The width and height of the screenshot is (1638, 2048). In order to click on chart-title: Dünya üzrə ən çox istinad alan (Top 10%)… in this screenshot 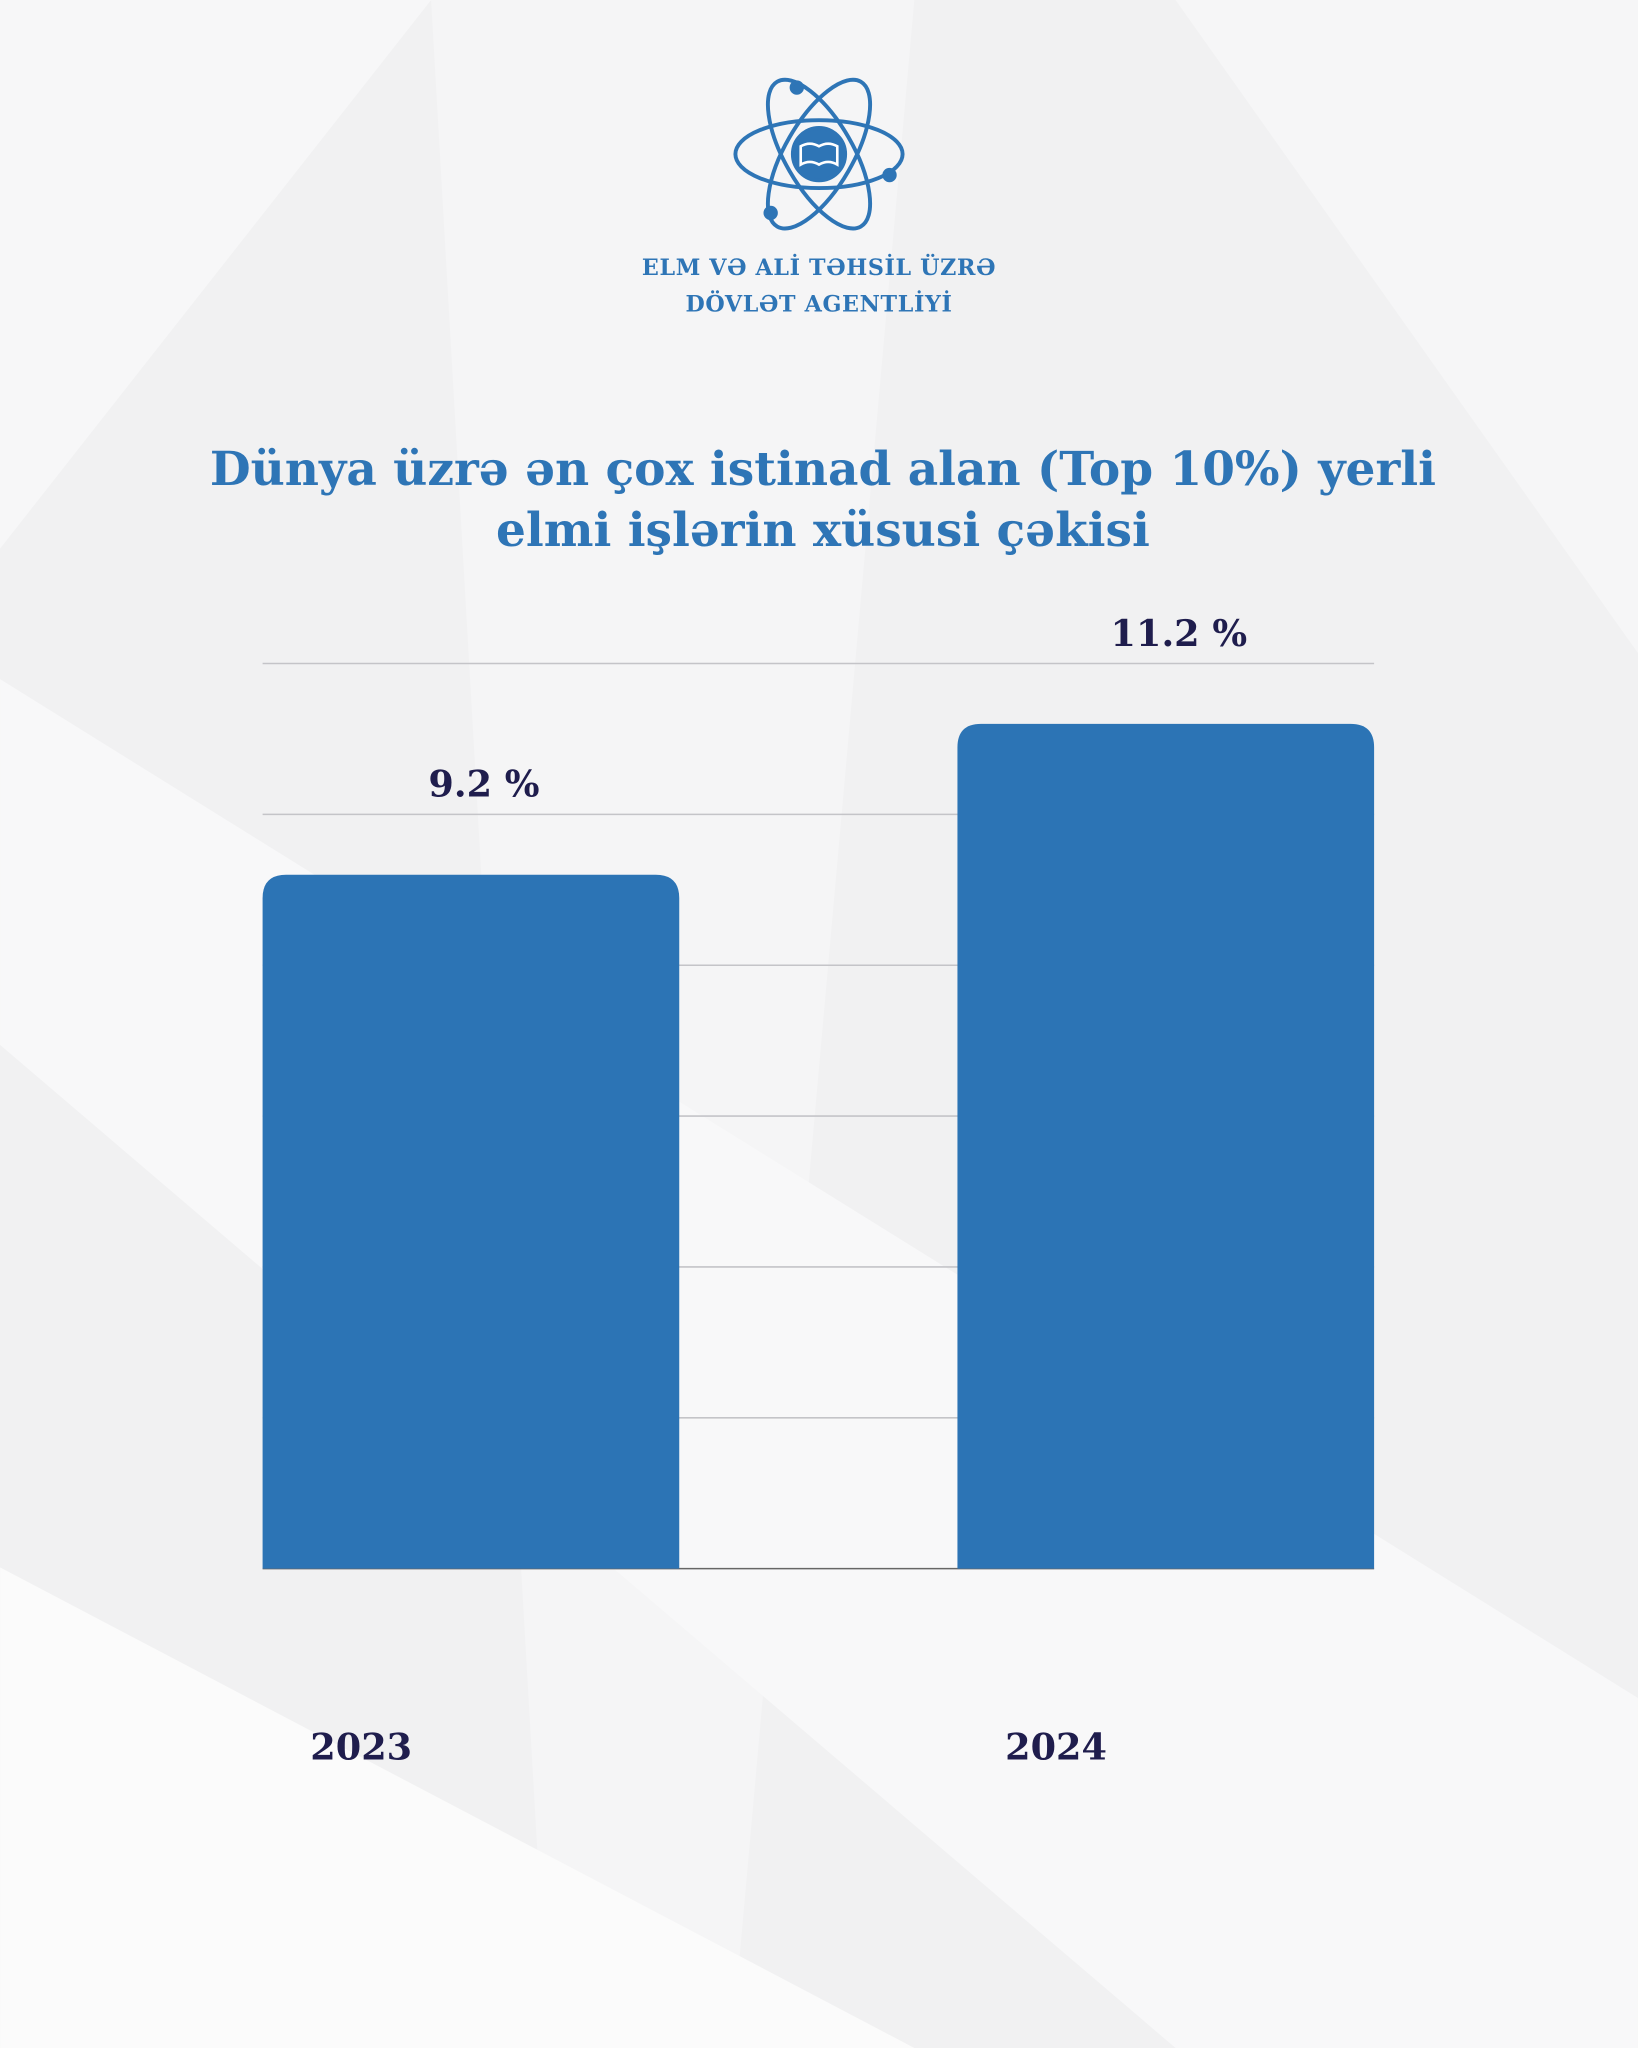, I will do `click(823, 469)`.